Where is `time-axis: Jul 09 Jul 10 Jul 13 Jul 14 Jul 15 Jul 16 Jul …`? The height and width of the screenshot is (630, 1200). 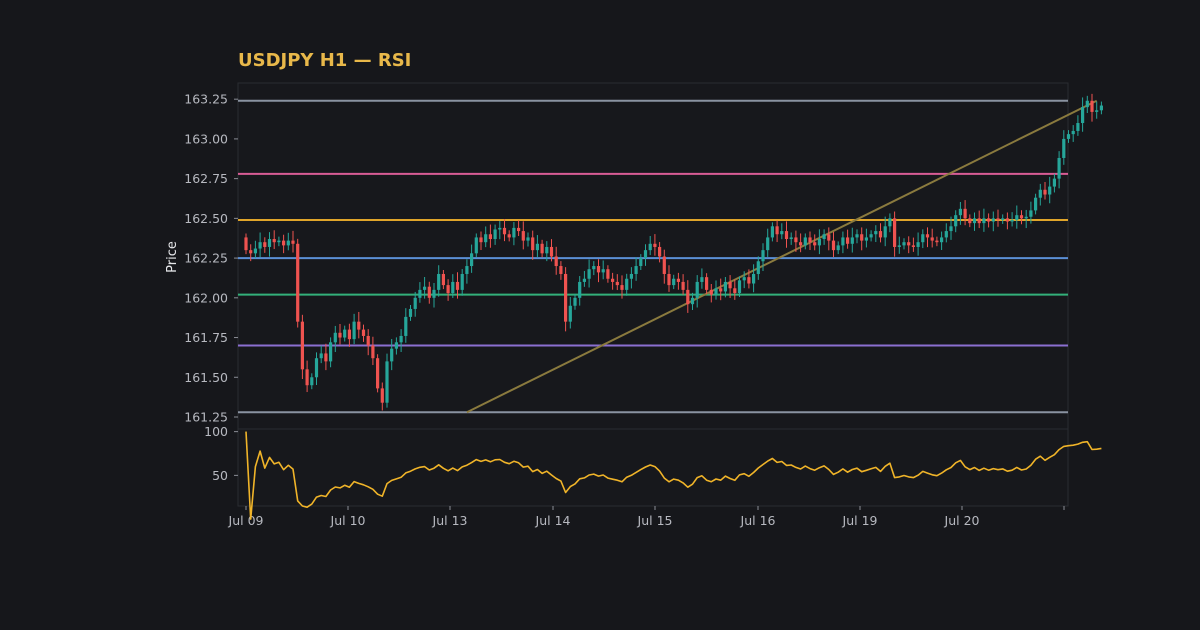
time-axis: Jul 09 Jul 10 Jul 13 Jul 14 Jul 15 Jul 16 Jul … is located at coordinates (646, 517).